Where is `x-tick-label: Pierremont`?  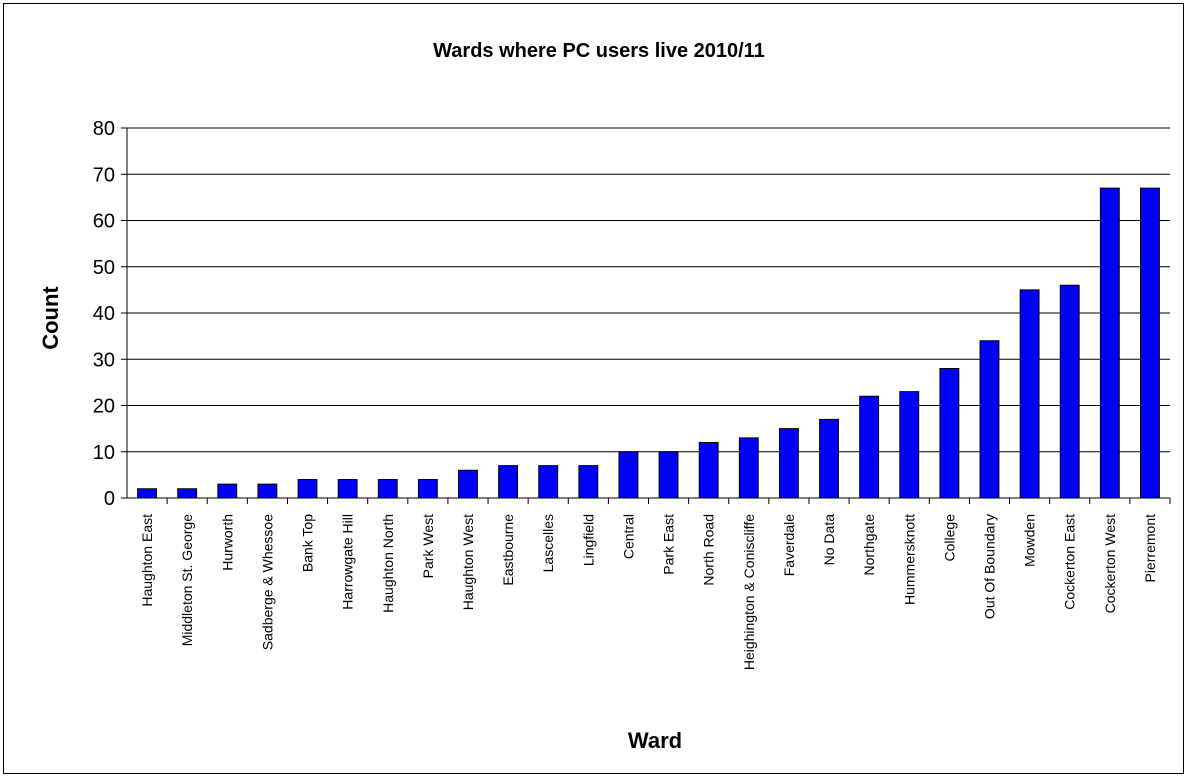
x-tick-label: Pierremont is located at coordinates (1150, 548).